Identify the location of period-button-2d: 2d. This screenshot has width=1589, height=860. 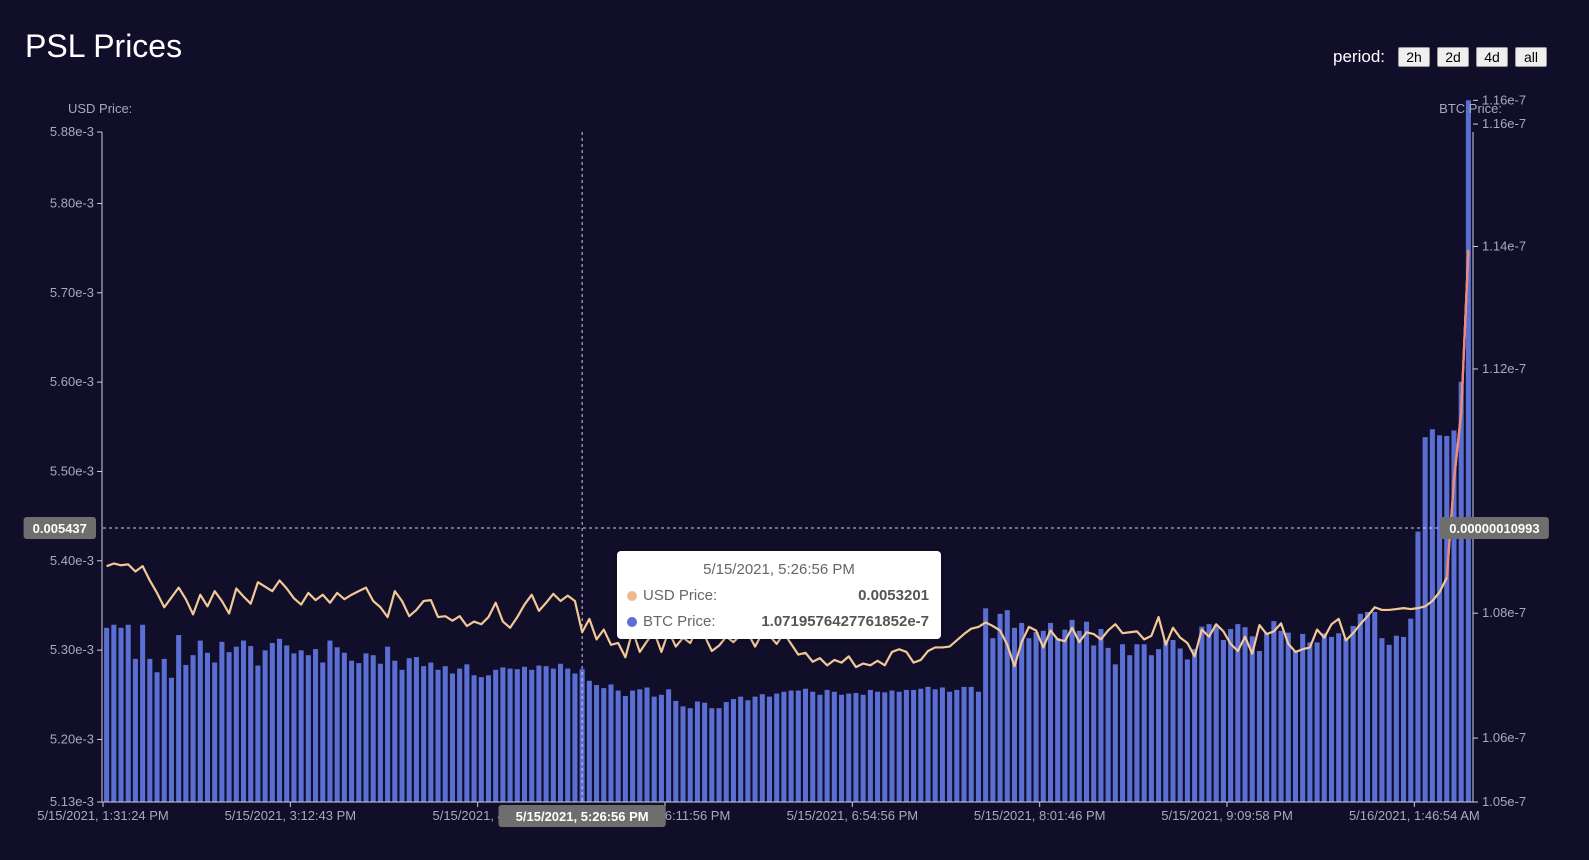
(1453, 57).